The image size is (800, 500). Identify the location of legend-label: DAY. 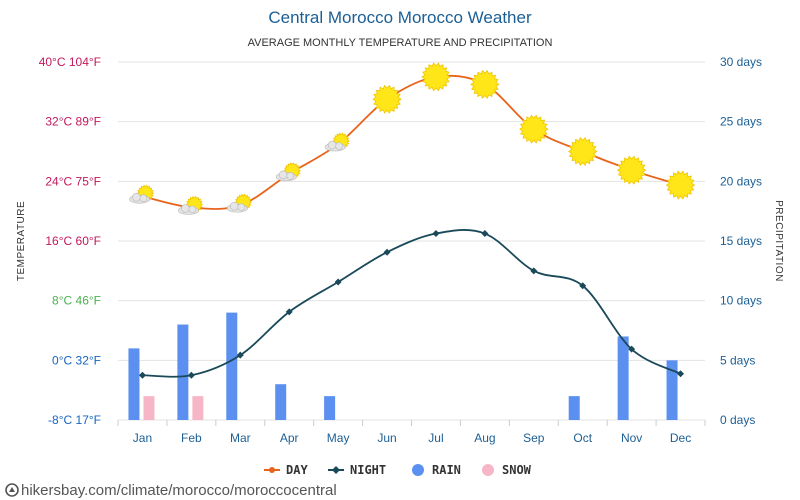
(297, 470).